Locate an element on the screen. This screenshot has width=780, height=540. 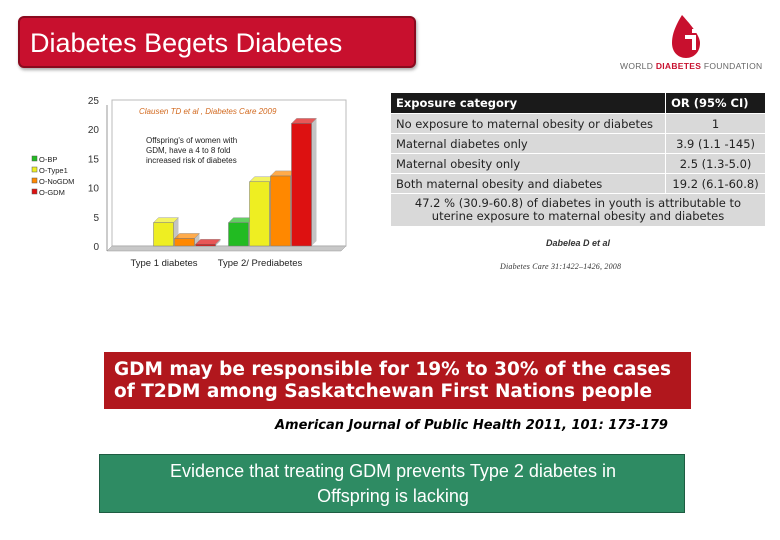
table-header-row: Exposure category OR (95% CI) is located at coordinates (577, 103).